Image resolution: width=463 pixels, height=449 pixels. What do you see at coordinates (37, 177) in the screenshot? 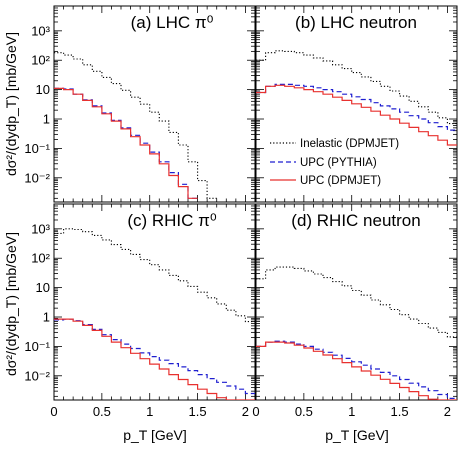
I see `y-tick-label-a: 10⁻²` at bounding box center [37, 177].